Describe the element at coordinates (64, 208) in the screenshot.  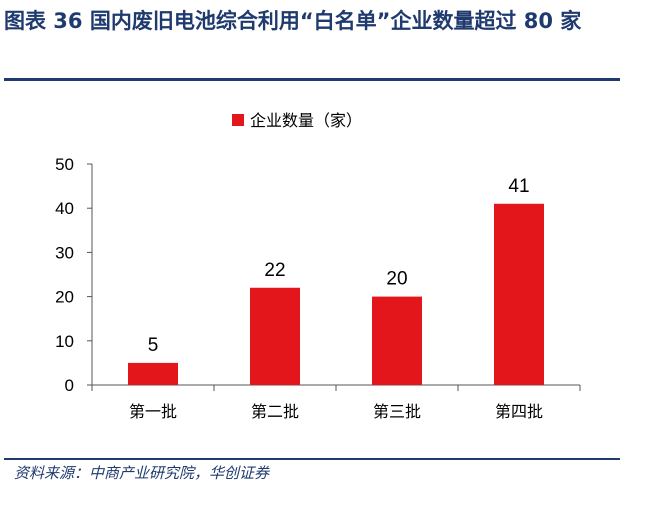
I see `y-tick-label: 40` at that location.